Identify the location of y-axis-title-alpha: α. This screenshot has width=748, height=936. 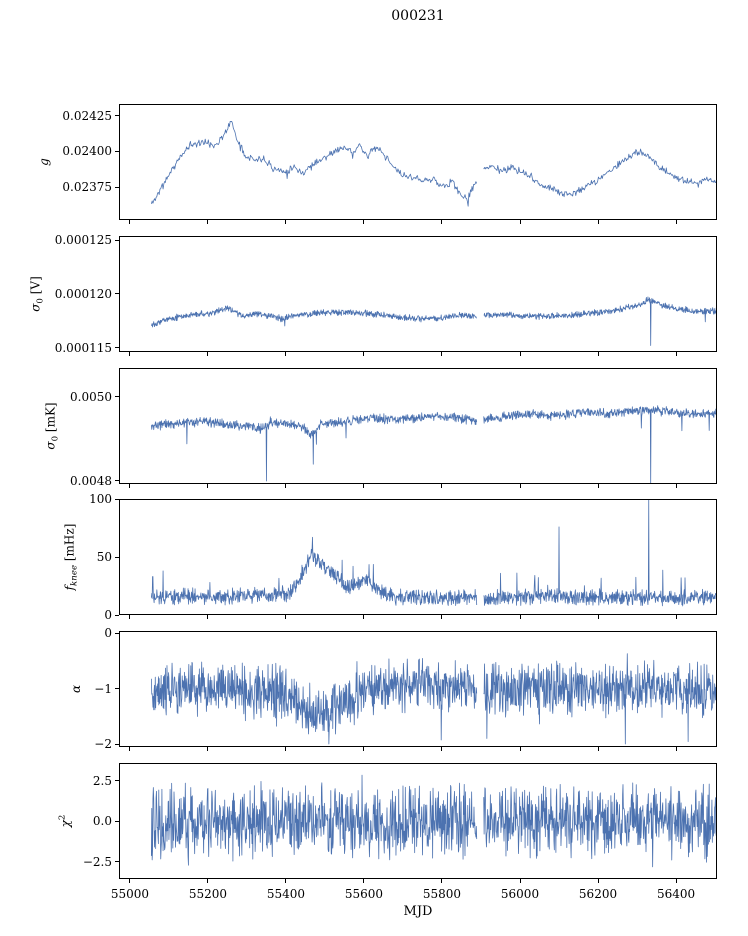
(76, 689).